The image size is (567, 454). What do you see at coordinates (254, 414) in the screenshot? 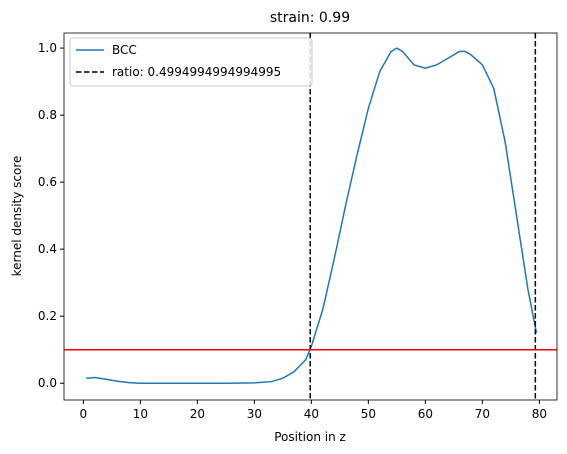
I see `x-tick-label: 30` at bounding box center [254, 414].